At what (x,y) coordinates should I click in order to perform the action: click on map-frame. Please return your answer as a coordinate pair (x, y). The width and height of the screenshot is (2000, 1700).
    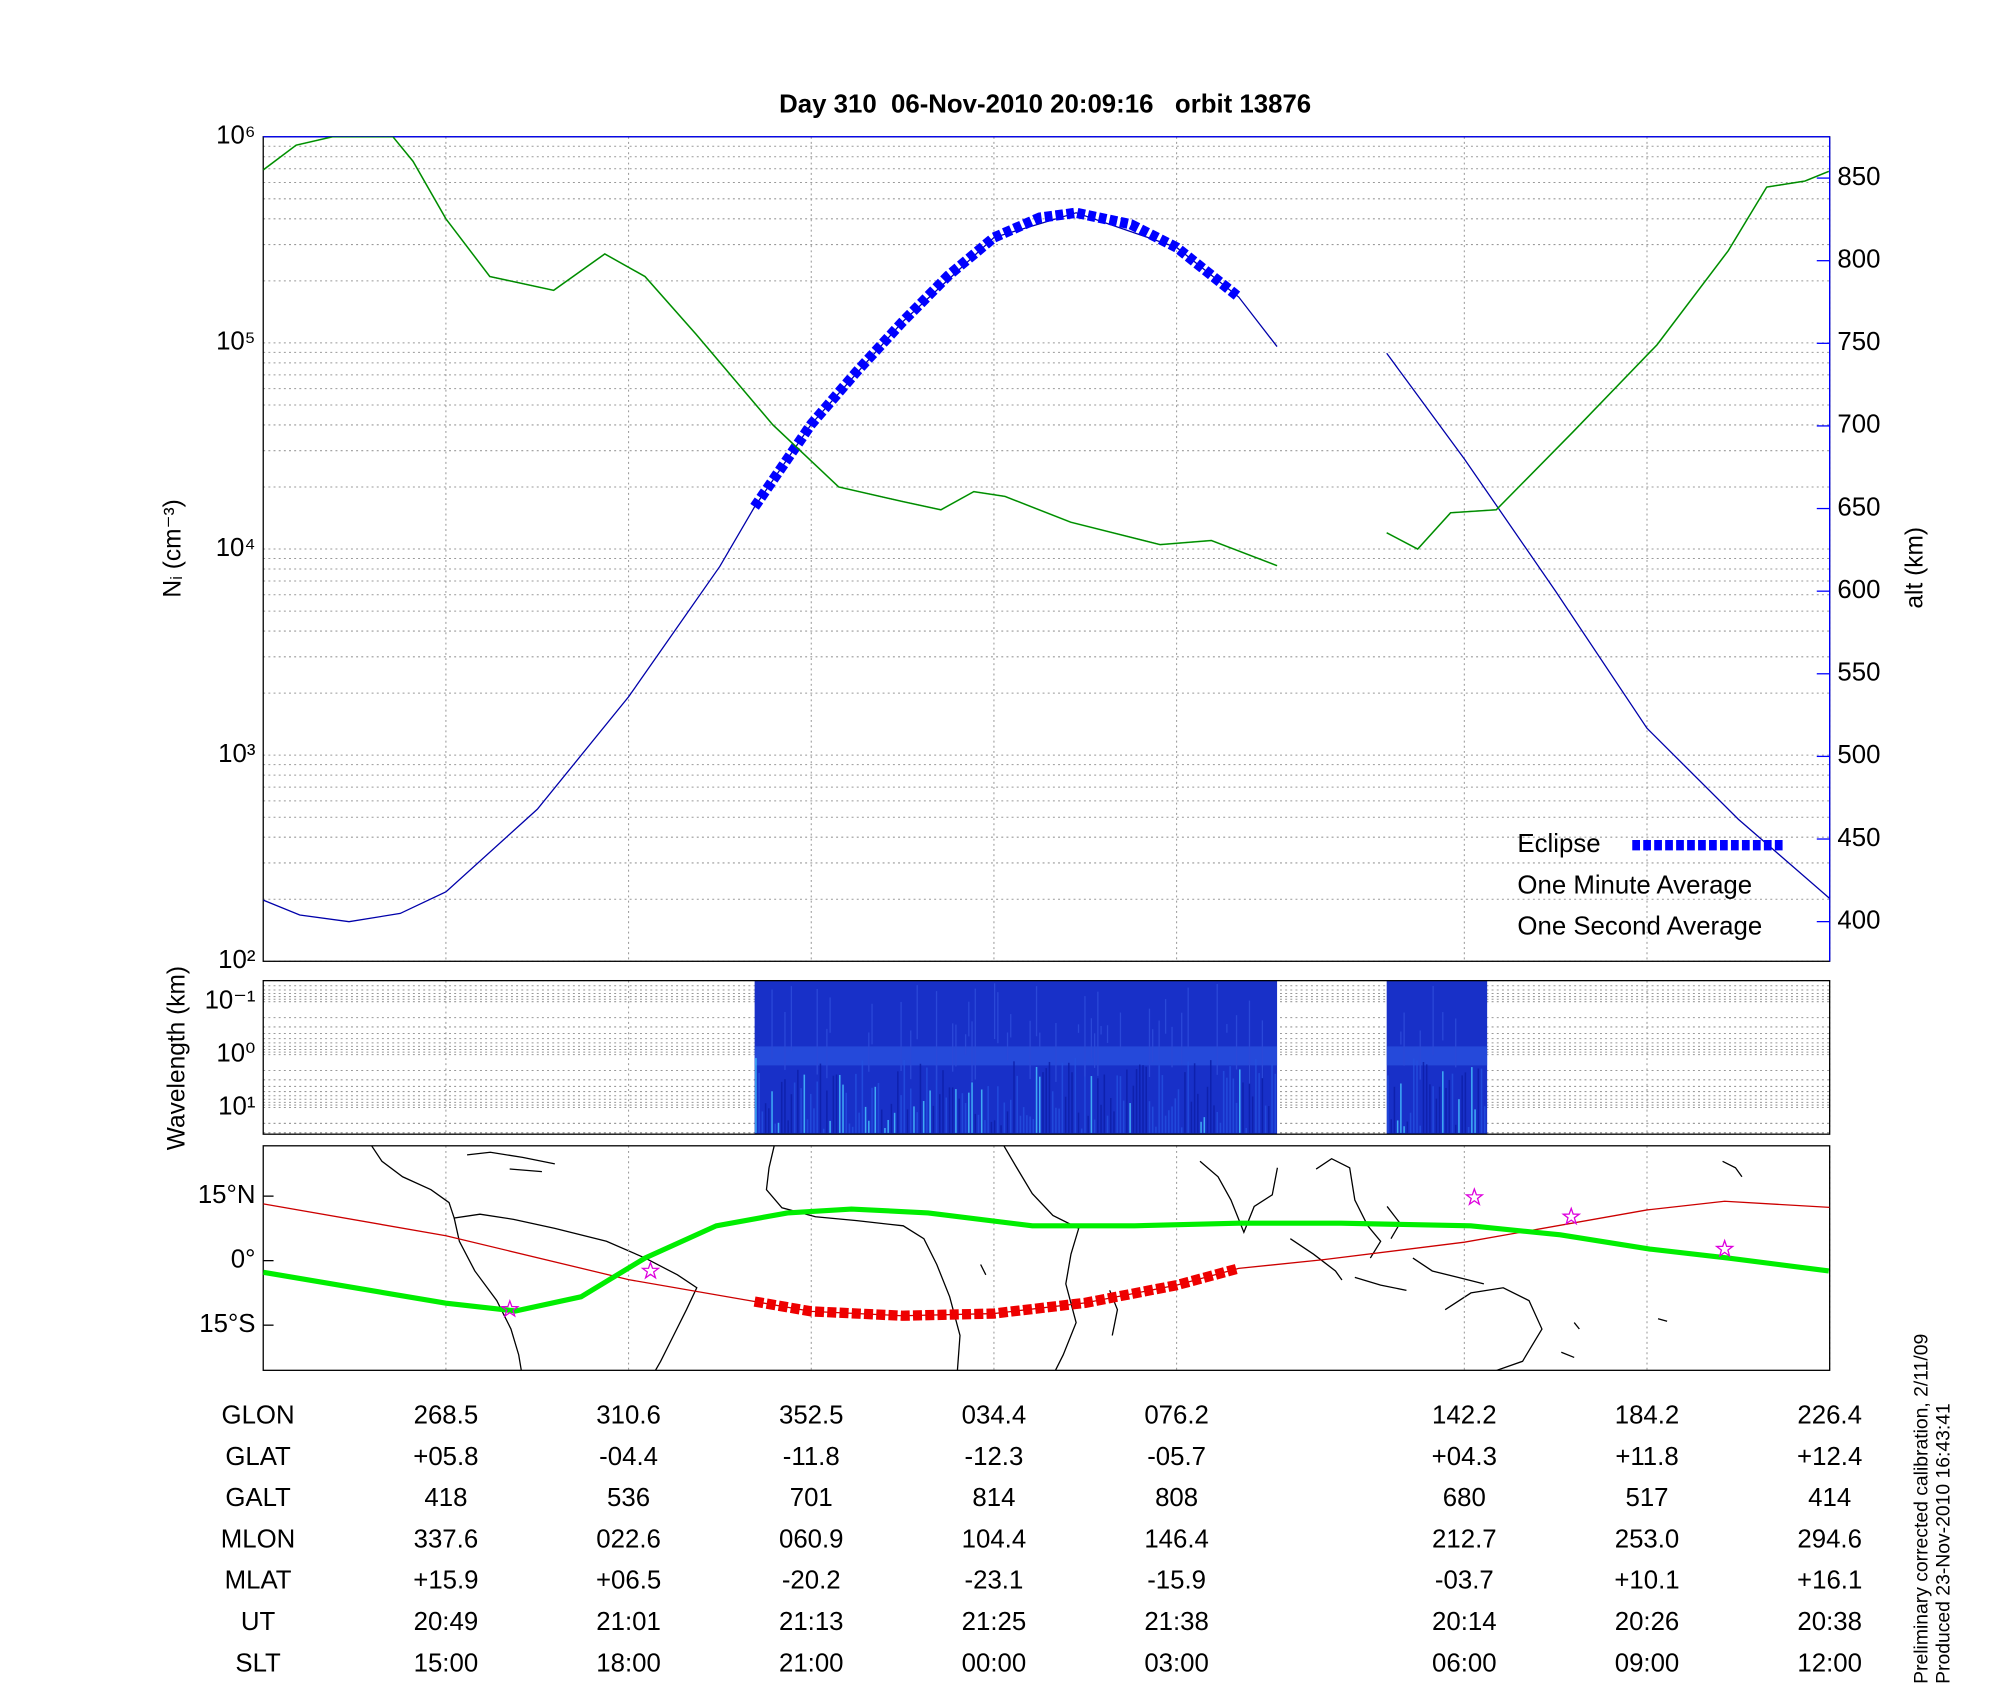
    Looking at the image, I should click on (1046, 1258).